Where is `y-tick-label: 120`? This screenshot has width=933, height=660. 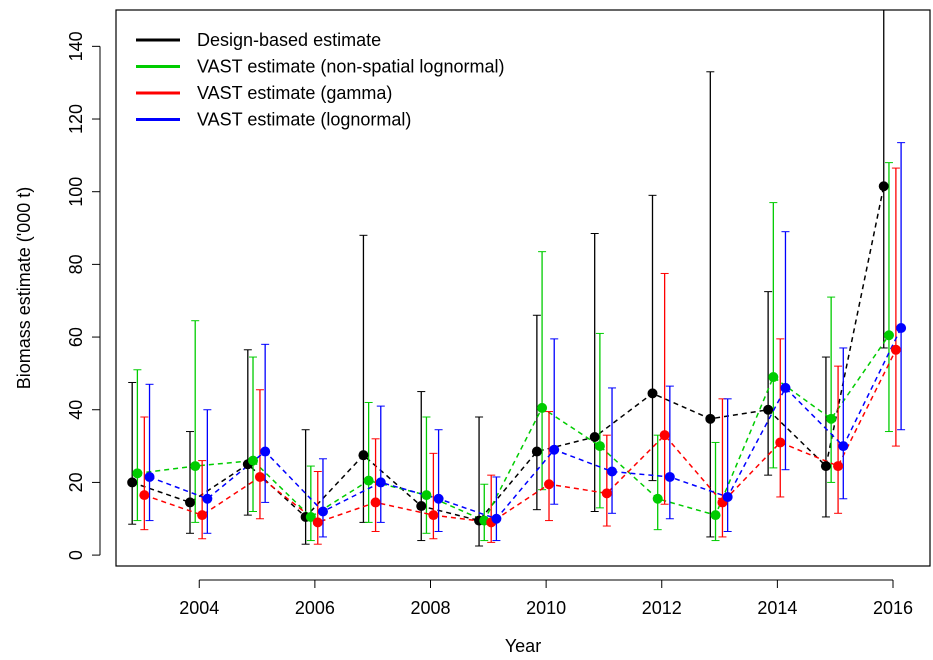 y-tick-label: 120 is located at coordinates (76, 119).